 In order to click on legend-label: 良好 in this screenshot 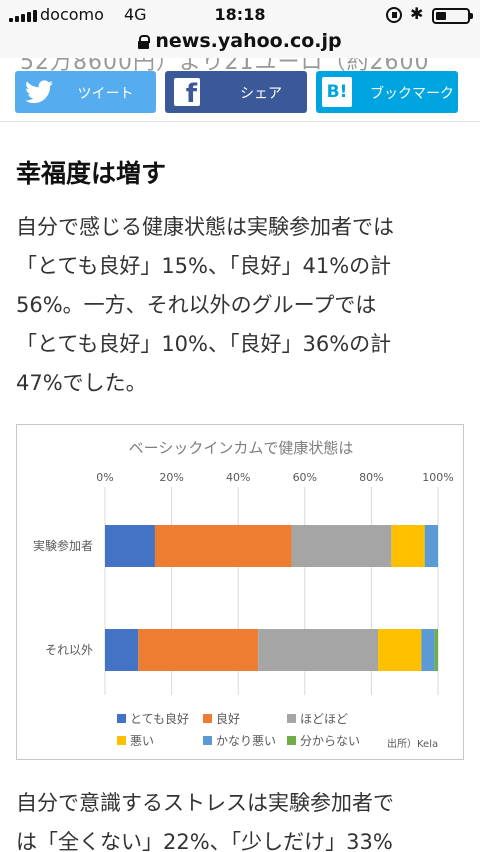, I will do `click(228, 718)`.